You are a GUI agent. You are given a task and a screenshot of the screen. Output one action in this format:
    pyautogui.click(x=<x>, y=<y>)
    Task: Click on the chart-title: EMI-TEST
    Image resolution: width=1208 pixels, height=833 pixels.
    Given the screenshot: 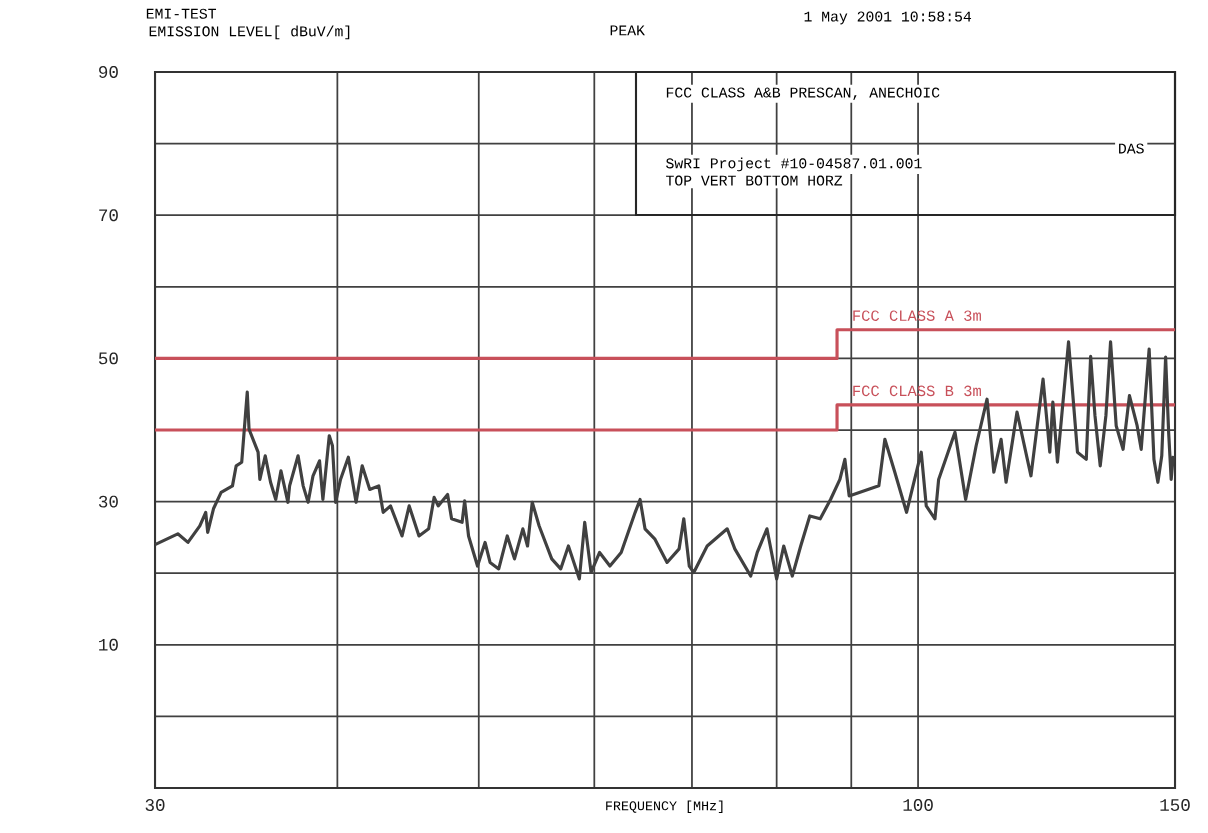 What is the action you would take?
    pyautogui.click(x=181, y=13)
    